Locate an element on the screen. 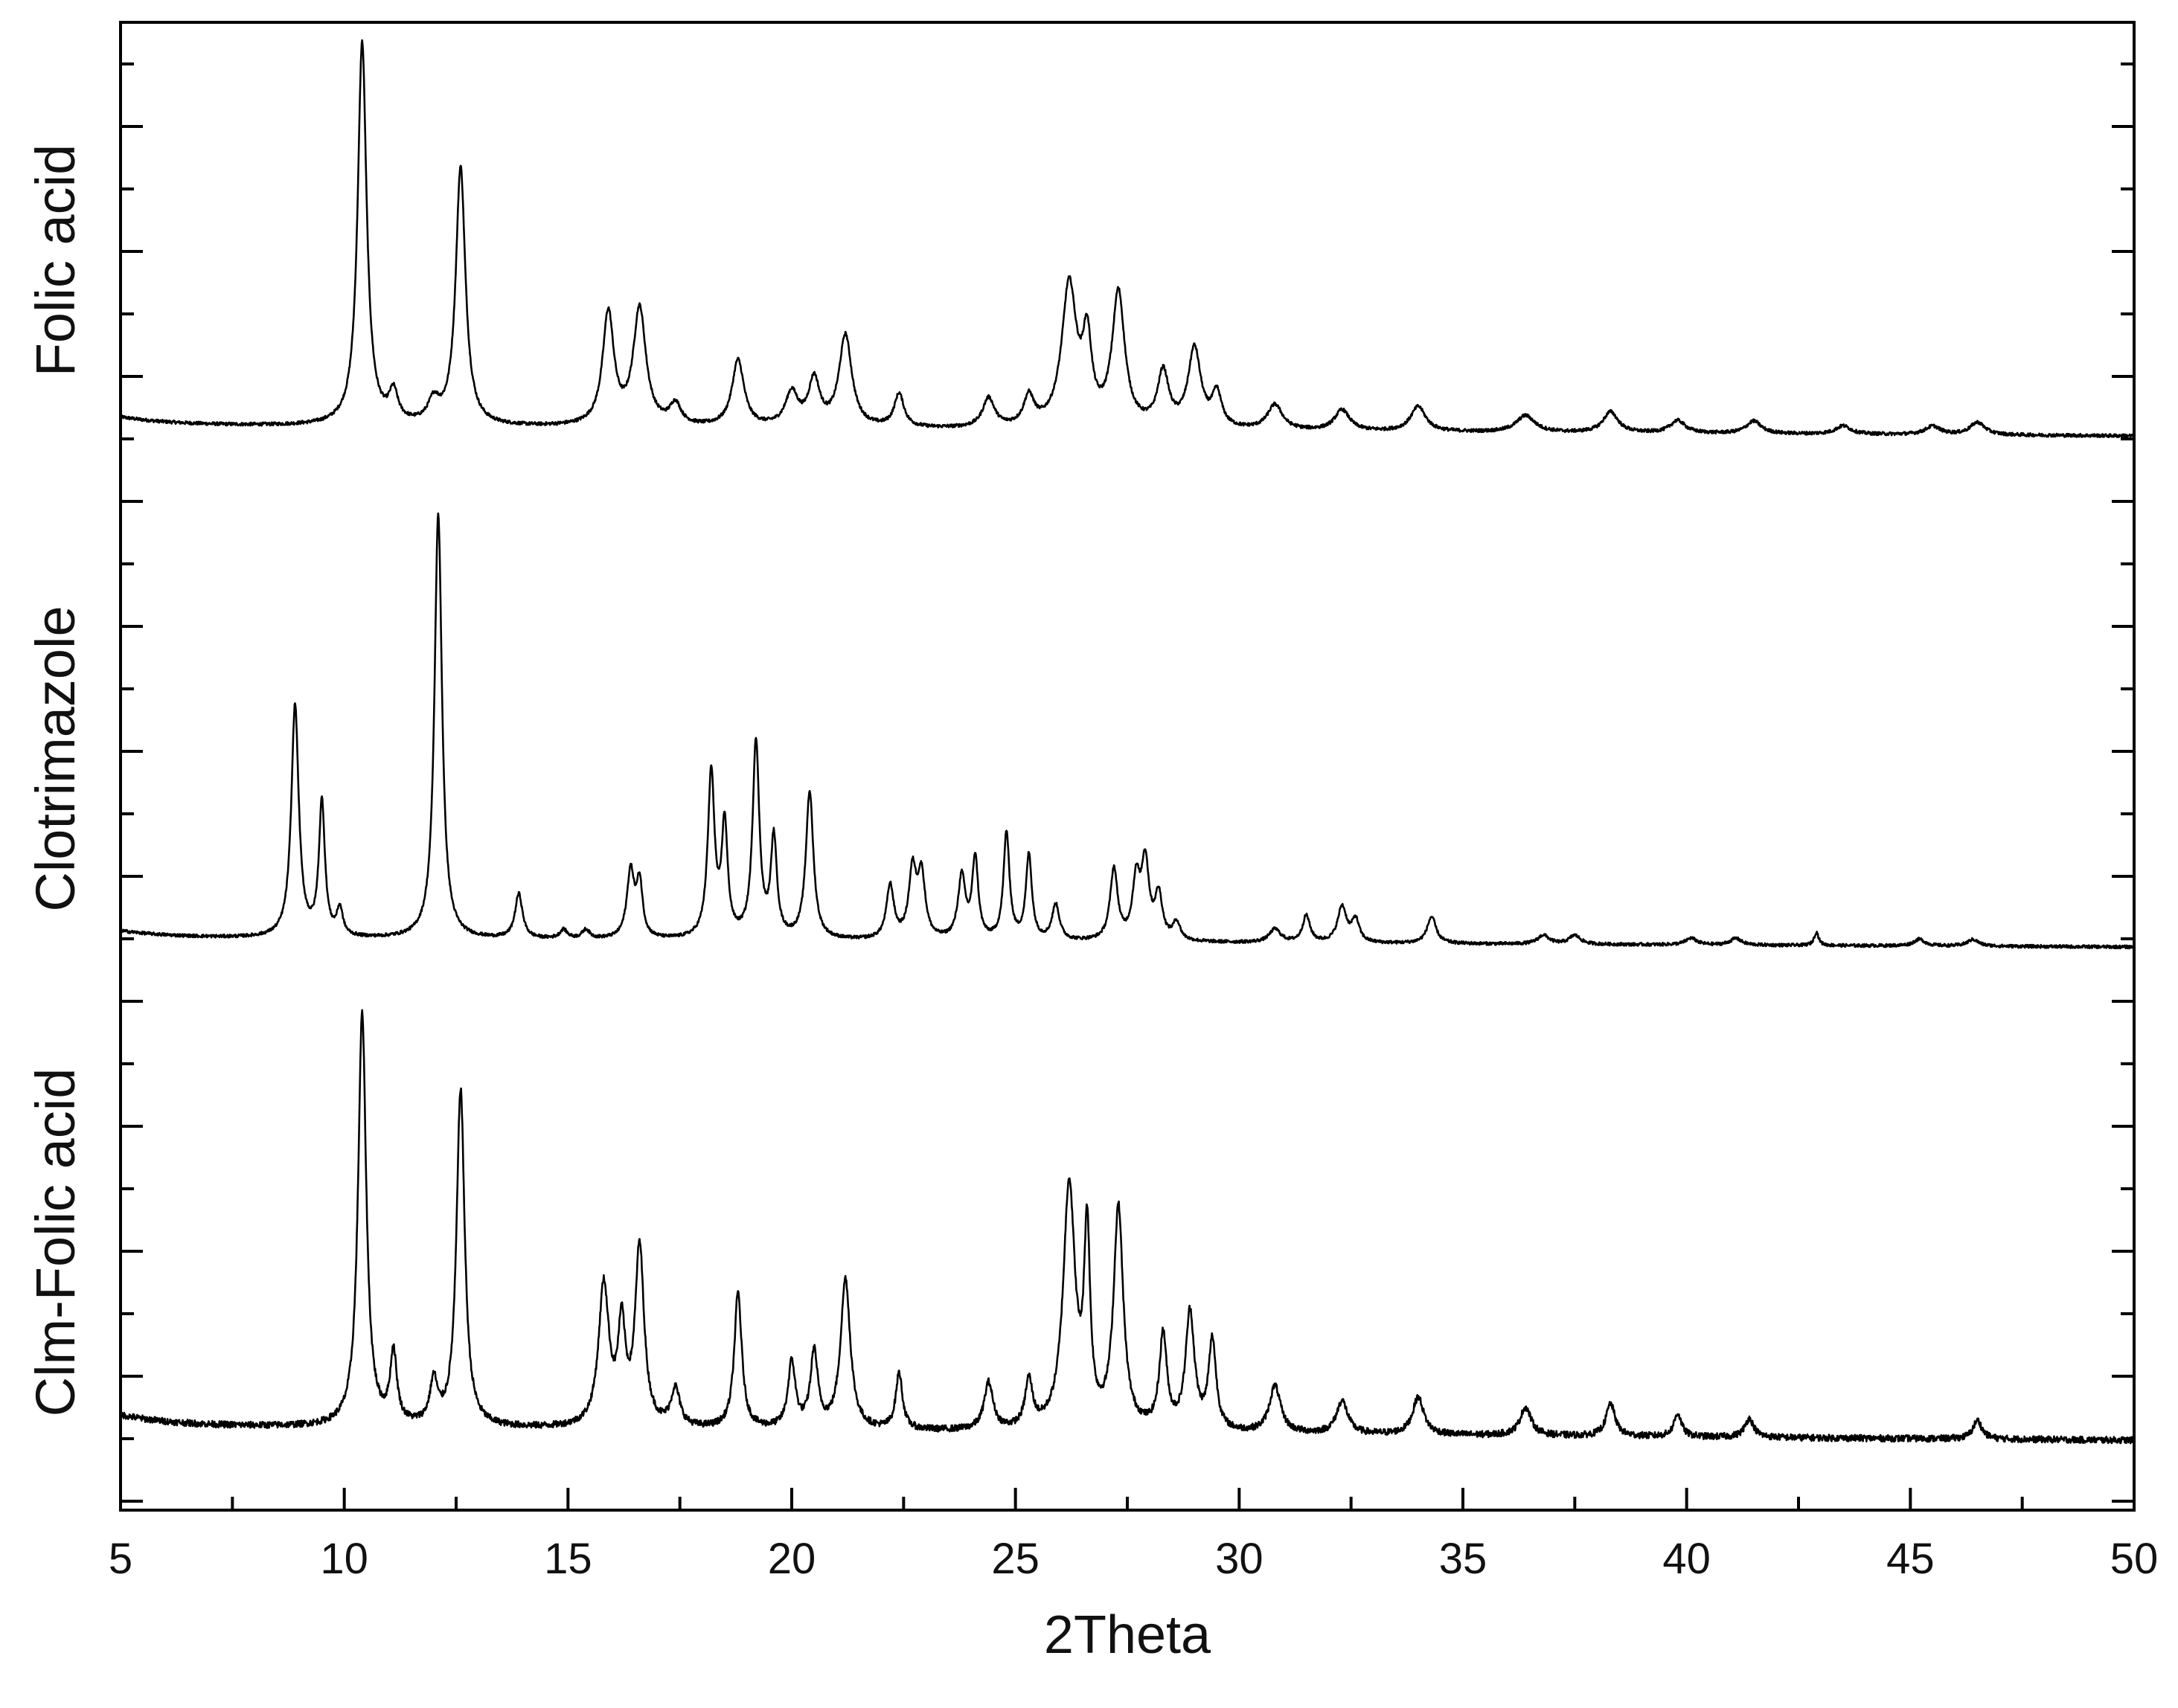 The image size is (2178, 1708). x-tick-label: 40 is located at coordinates (1686, 1559).